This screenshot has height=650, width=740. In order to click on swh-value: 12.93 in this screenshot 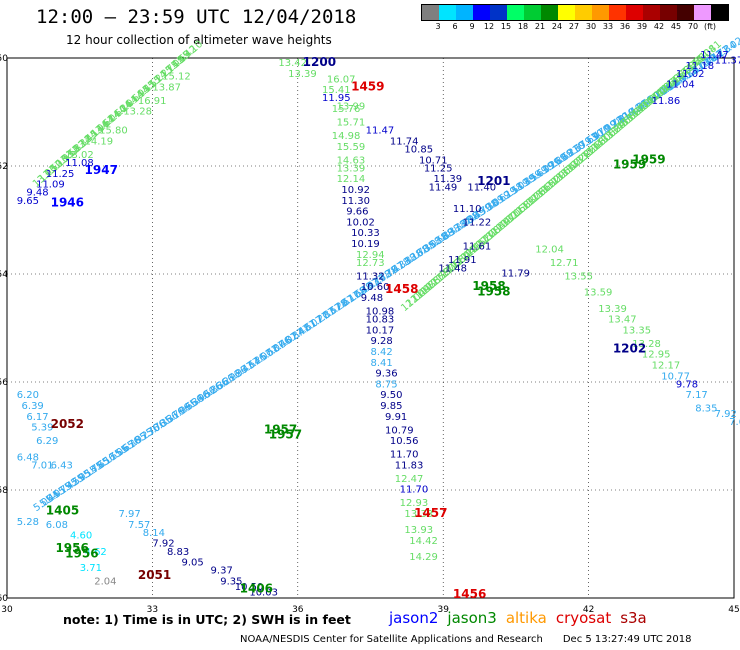, I will do `click(414, 503)`.